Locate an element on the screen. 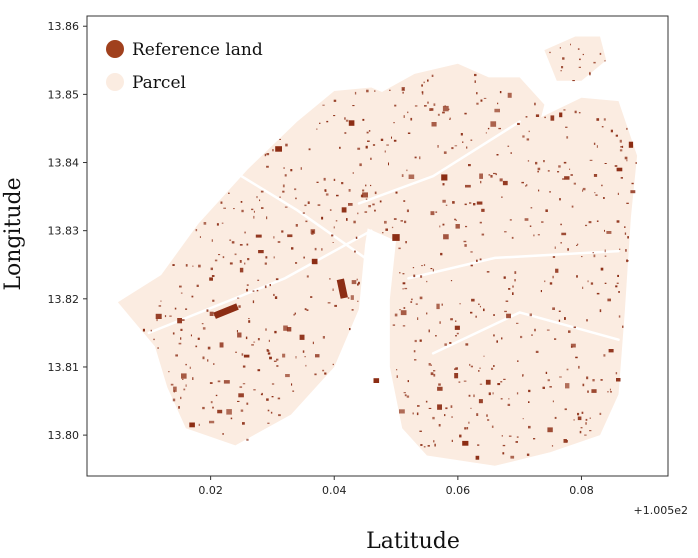 The height and width of the screenshot is (558, 698). y-tick-label: 13.82 is located at coordinates (64, 299).